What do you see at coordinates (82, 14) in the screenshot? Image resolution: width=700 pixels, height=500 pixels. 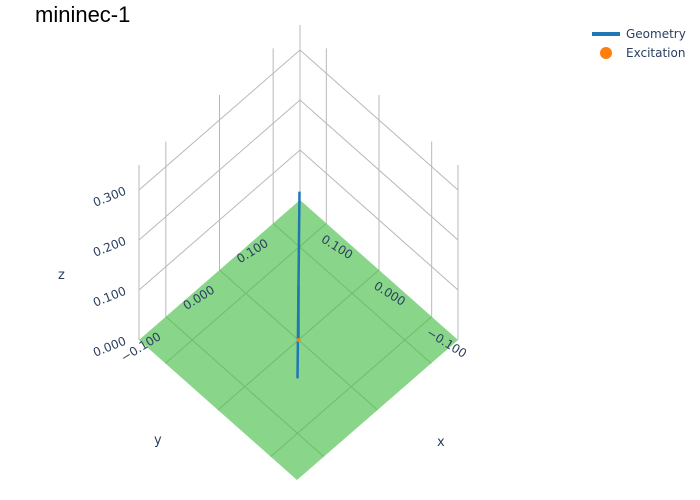 I see `chart-title: mininec-1` at bounding box center [82, 14].